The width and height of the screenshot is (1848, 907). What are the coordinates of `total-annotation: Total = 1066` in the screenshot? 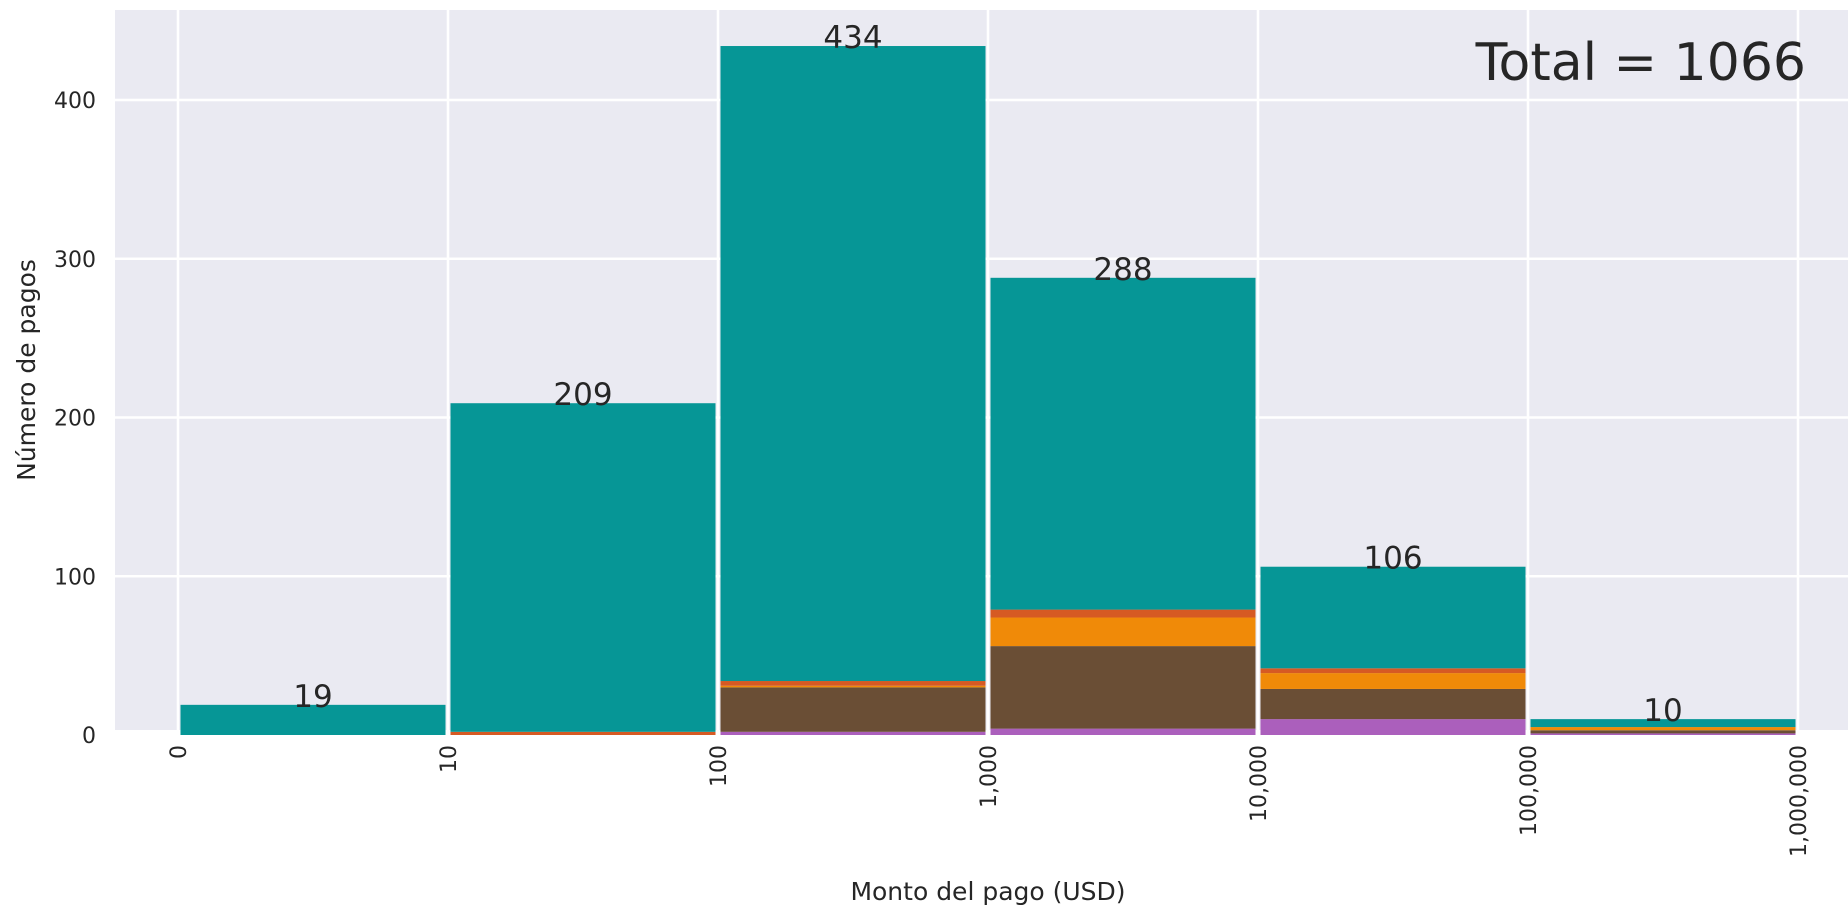 It's located at (1640, 63).